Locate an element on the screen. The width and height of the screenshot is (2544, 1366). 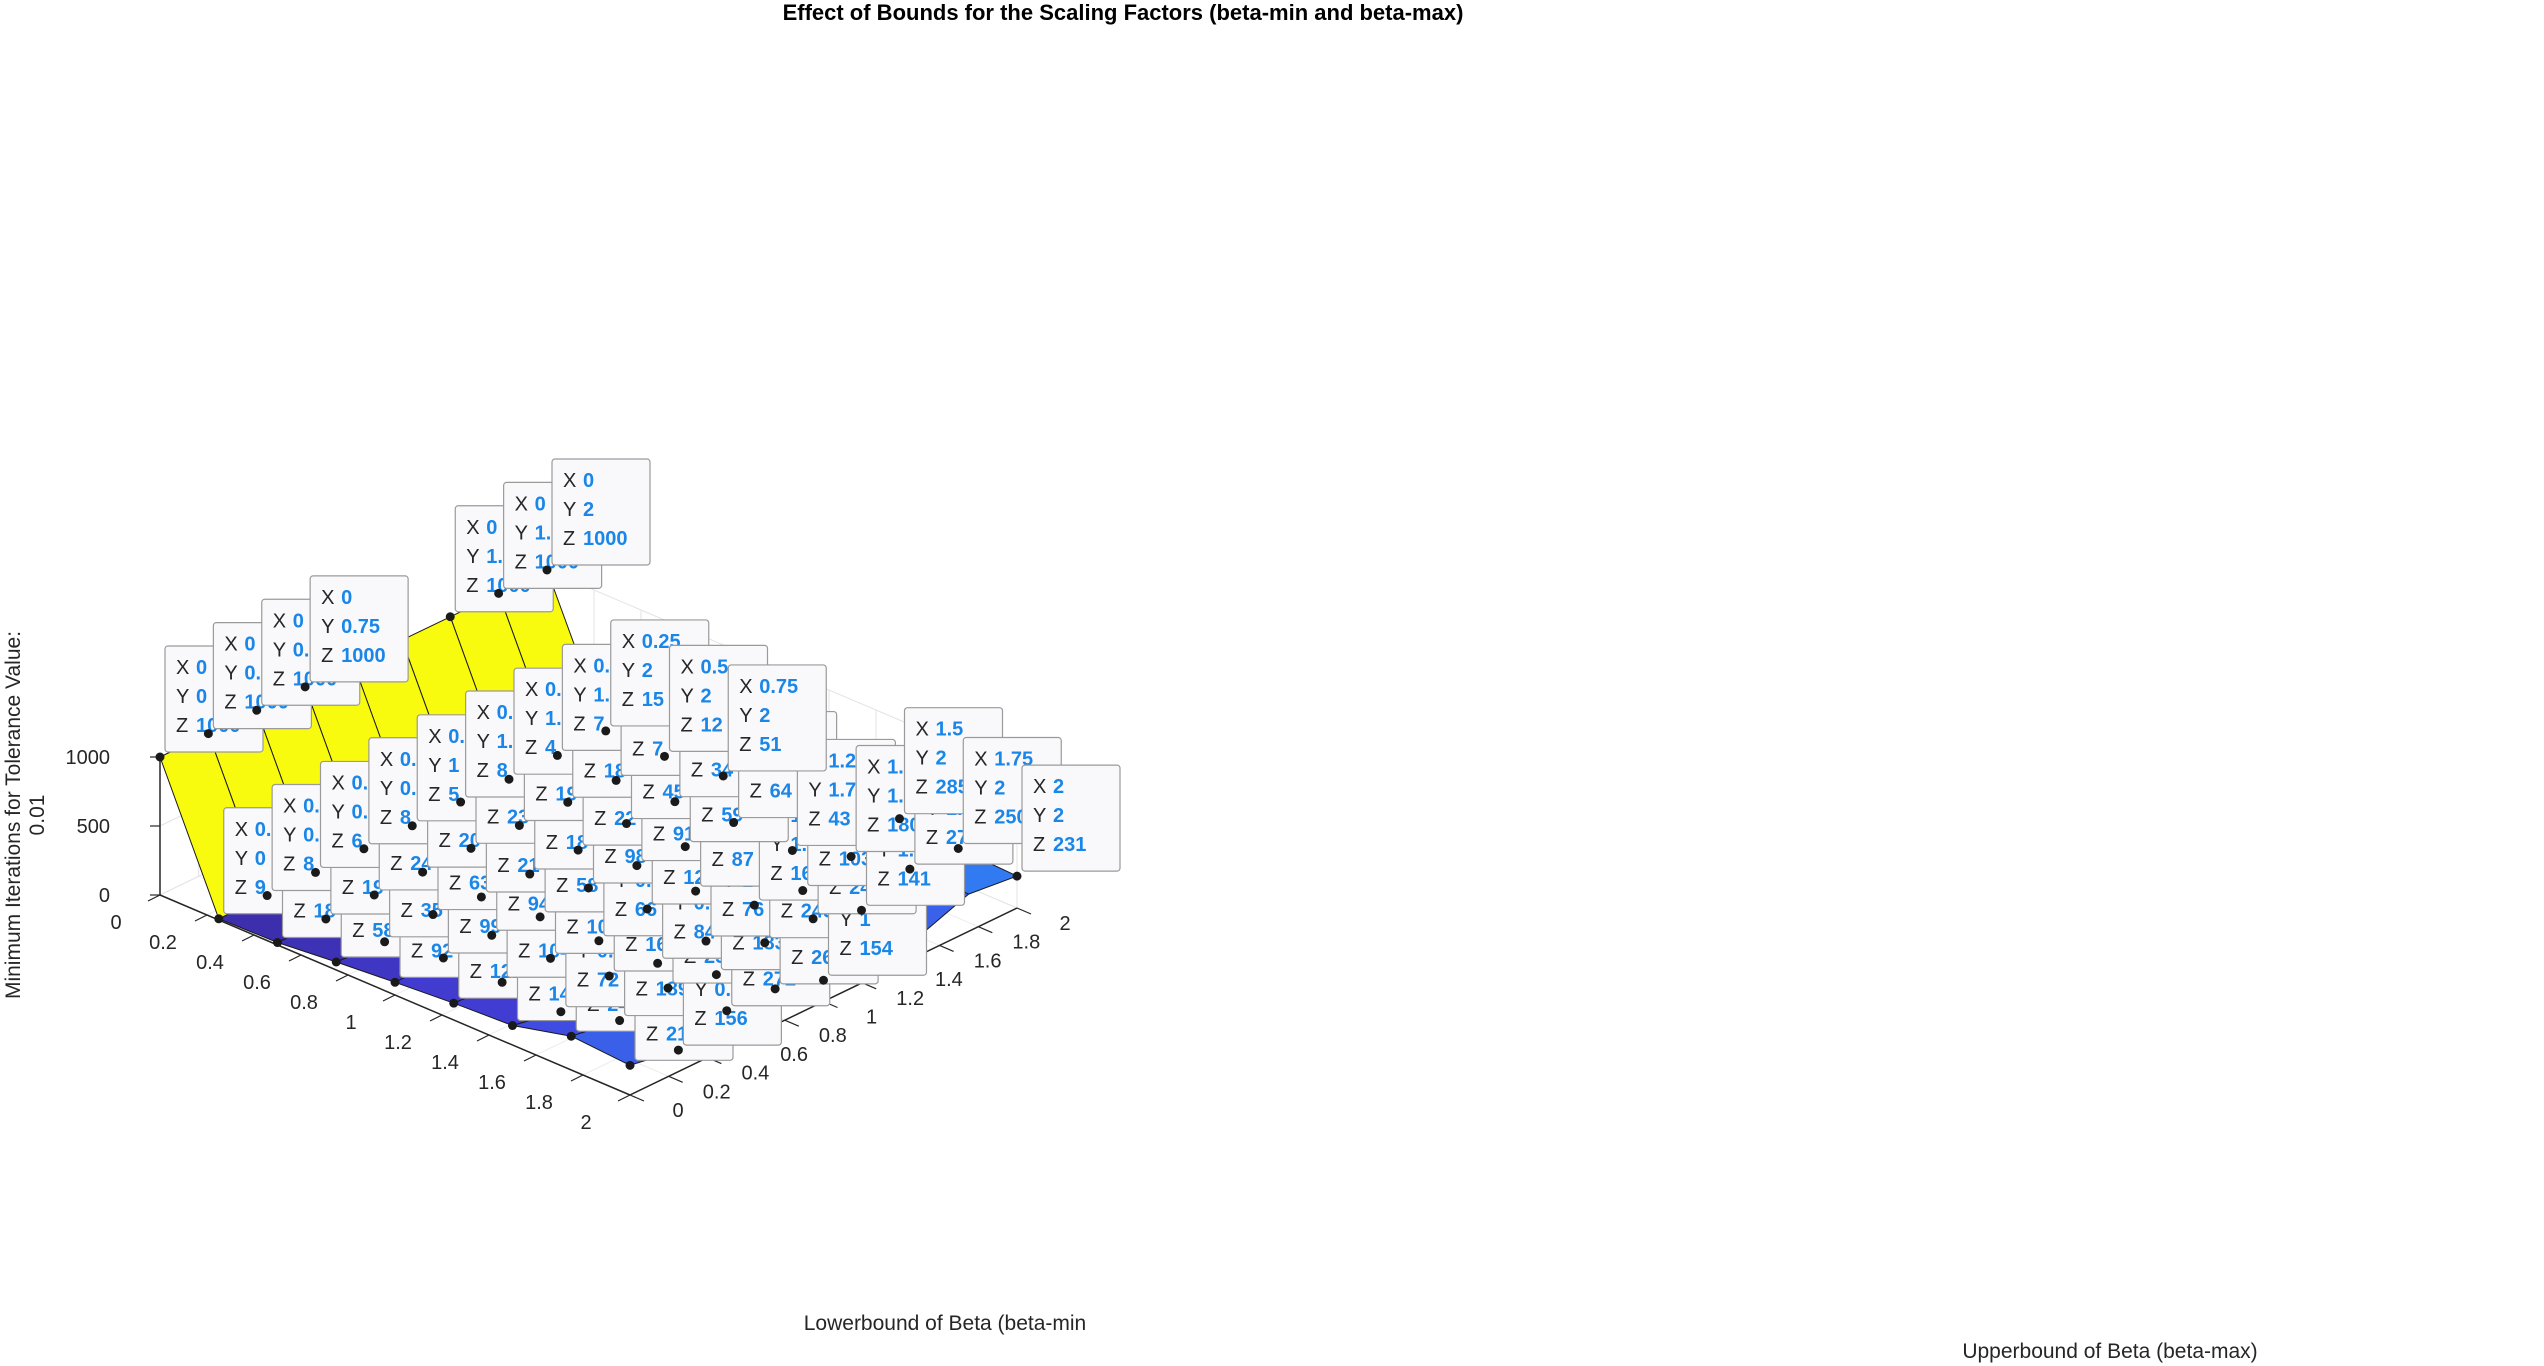
y-tick-label-3: 0.6 is located at coordinates (794, 1055).